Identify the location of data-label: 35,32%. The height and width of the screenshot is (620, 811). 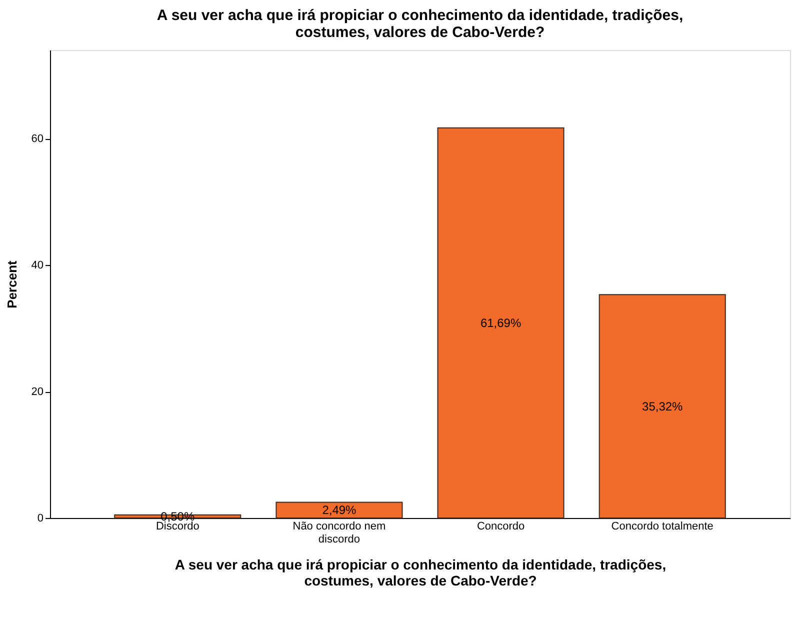
(663, 406).